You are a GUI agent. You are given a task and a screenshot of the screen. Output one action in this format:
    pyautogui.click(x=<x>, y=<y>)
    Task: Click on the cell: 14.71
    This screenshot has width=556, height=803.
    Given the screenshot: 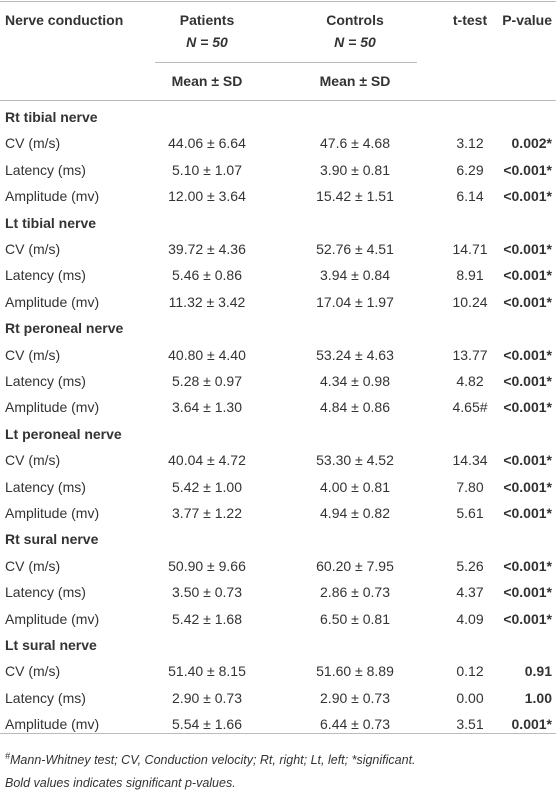 What is the action you would take?
    pyautogui.click(x=470, y=249)
    